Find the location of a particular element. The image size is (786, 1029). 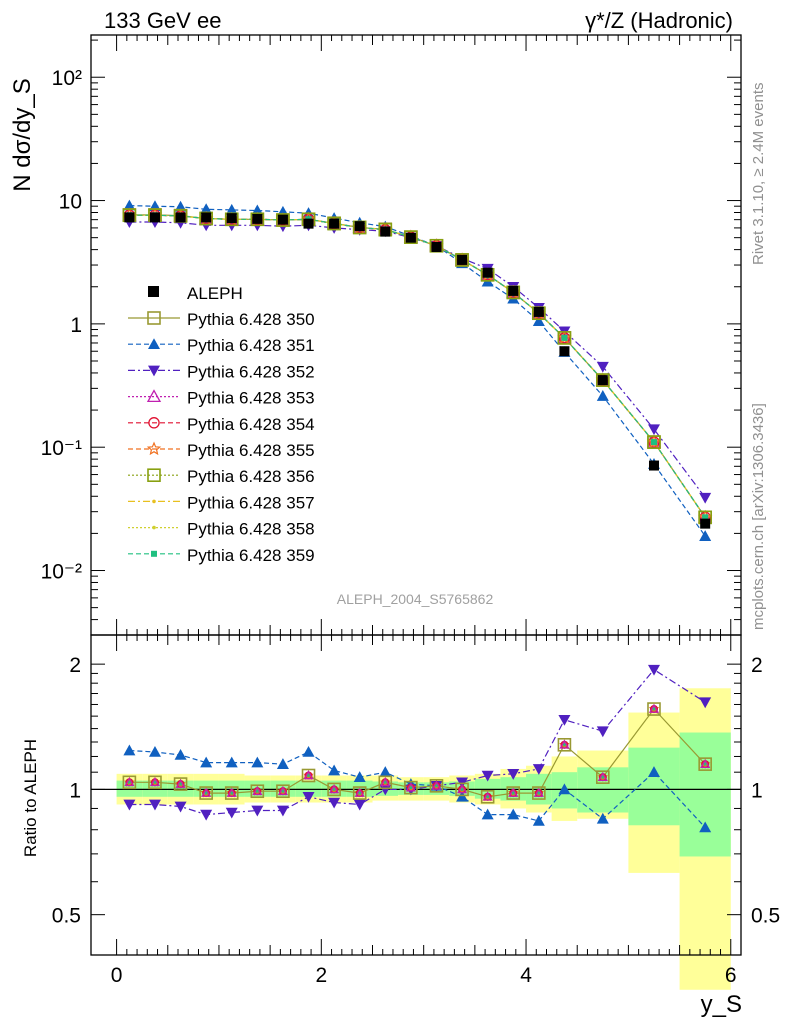

header-right: γ*/Z (Hadronic) is located at coordinates (659, 20).